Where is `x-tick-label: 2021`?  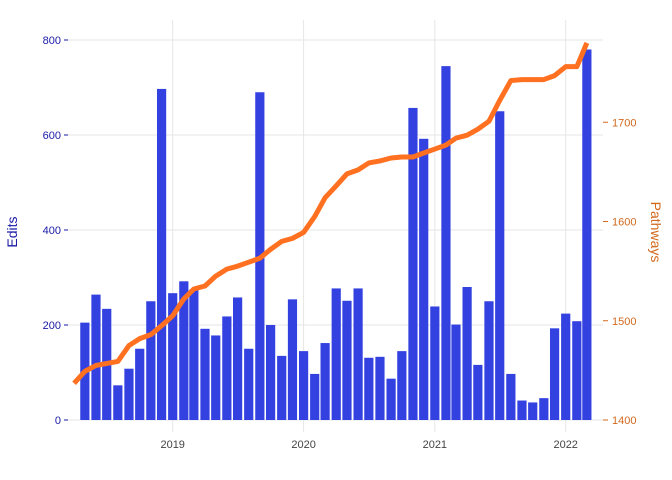 x-tick-label: 2021 is located at coordinates (435, 445).